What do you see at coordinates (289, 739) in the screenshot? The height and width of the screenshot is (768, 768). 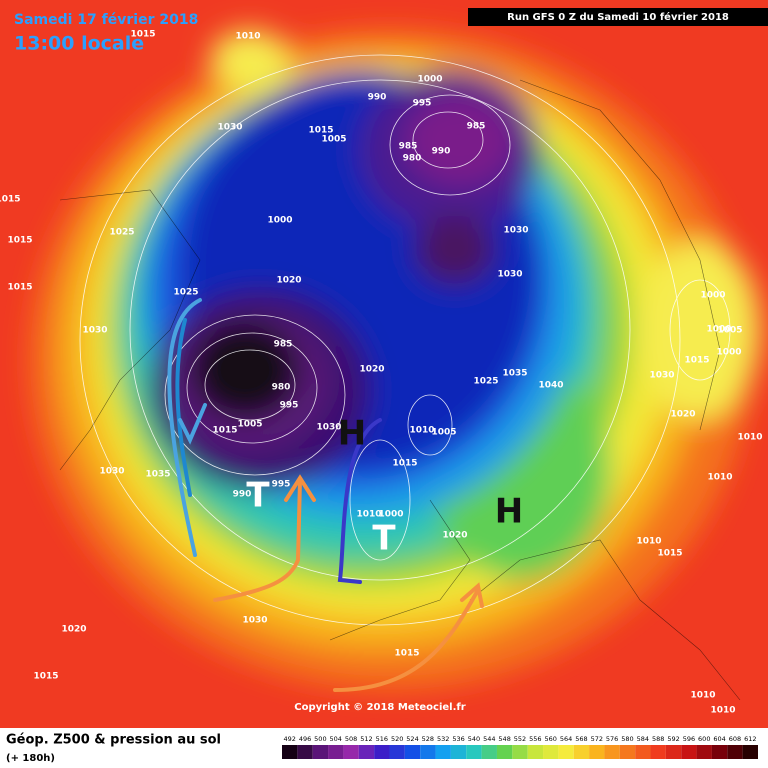 I see `scale-label: 492` at bounding box center [289, 739].